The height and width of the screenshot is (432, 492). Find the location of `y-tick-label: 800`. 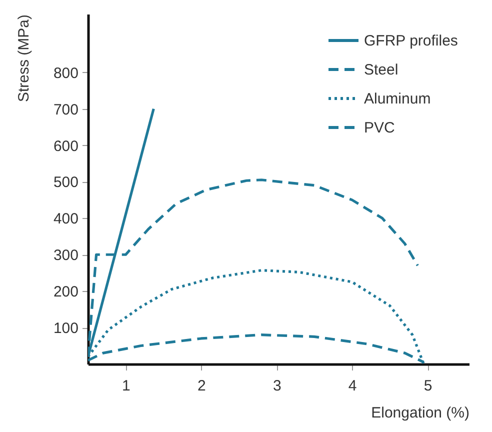

y-tick-label: 800 is located at coordinates (65, 73).